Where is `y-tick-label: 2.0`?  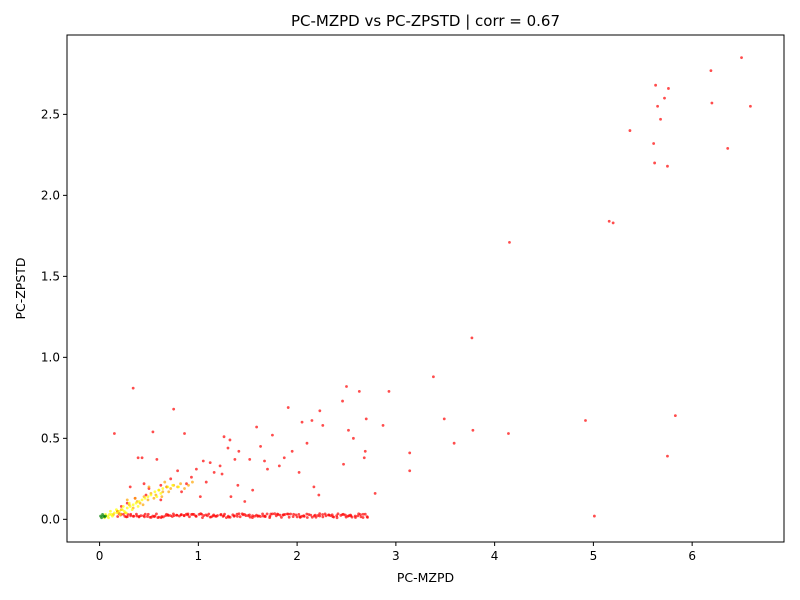 y-tick-label: 2.0 is located at coordinates (50, 195).